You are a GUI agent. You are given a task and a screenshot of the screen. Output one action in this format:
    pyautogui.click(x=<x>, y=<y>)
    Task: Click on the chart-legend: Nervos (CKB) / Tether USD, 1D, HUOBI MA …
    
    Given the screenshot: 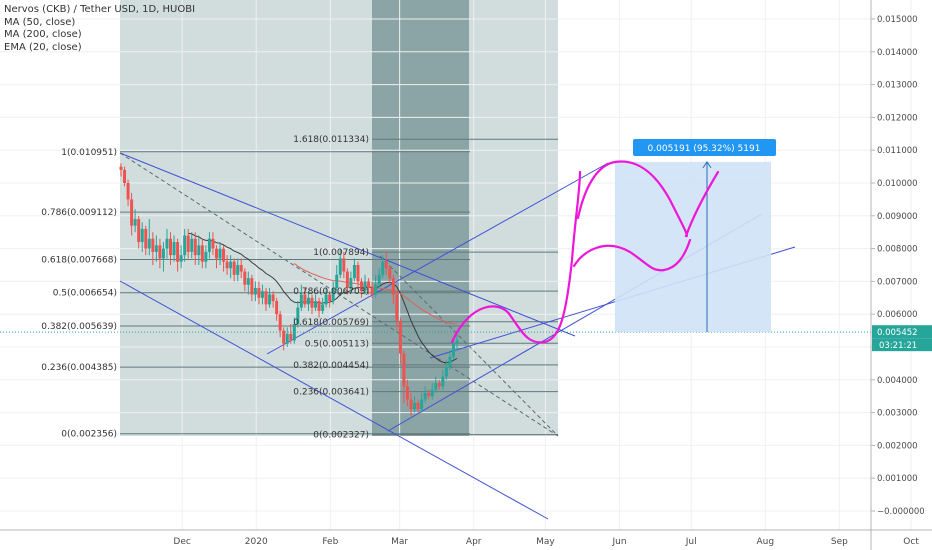 What is the action you would take?
    pyautogui.click(x=99, y=29)
    